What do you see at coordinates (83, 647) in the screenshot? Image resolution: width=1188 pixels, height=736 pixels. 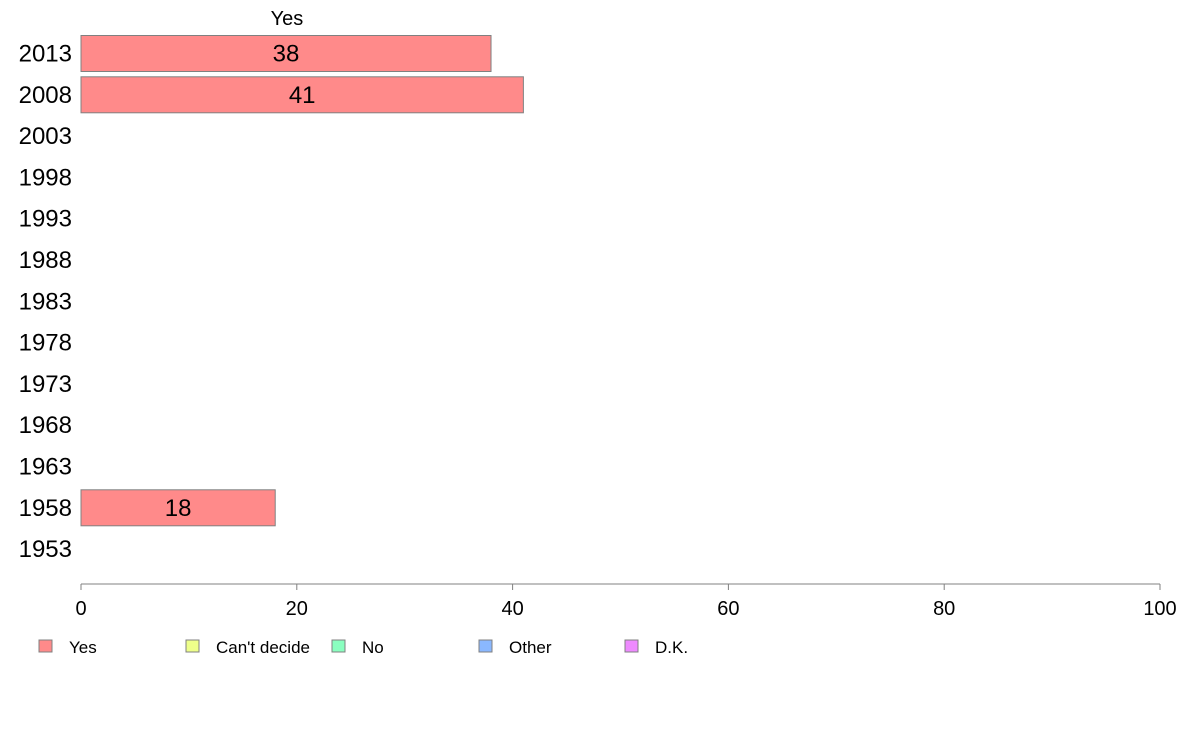 I see `legend-label: Yes` at bounding box center [83, 647].